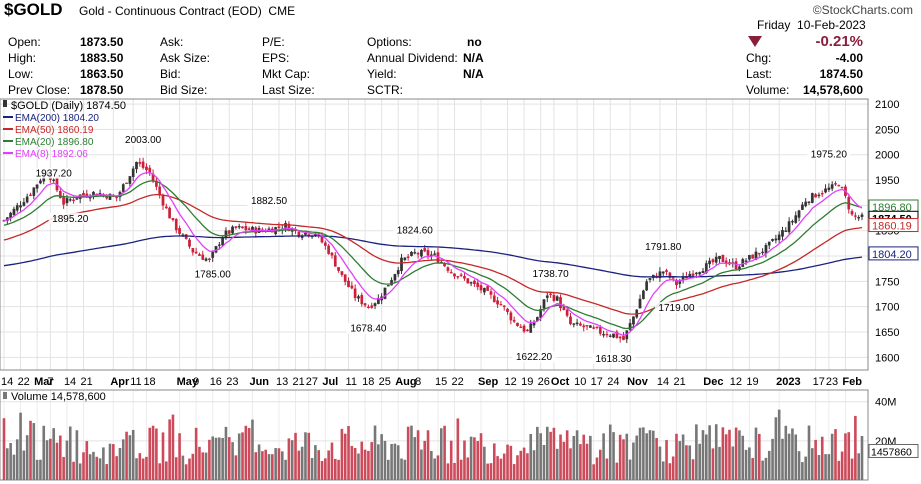 The width and height of the screenshot is (921, 484). I want to click on high-label: High:, so click(22, 58).